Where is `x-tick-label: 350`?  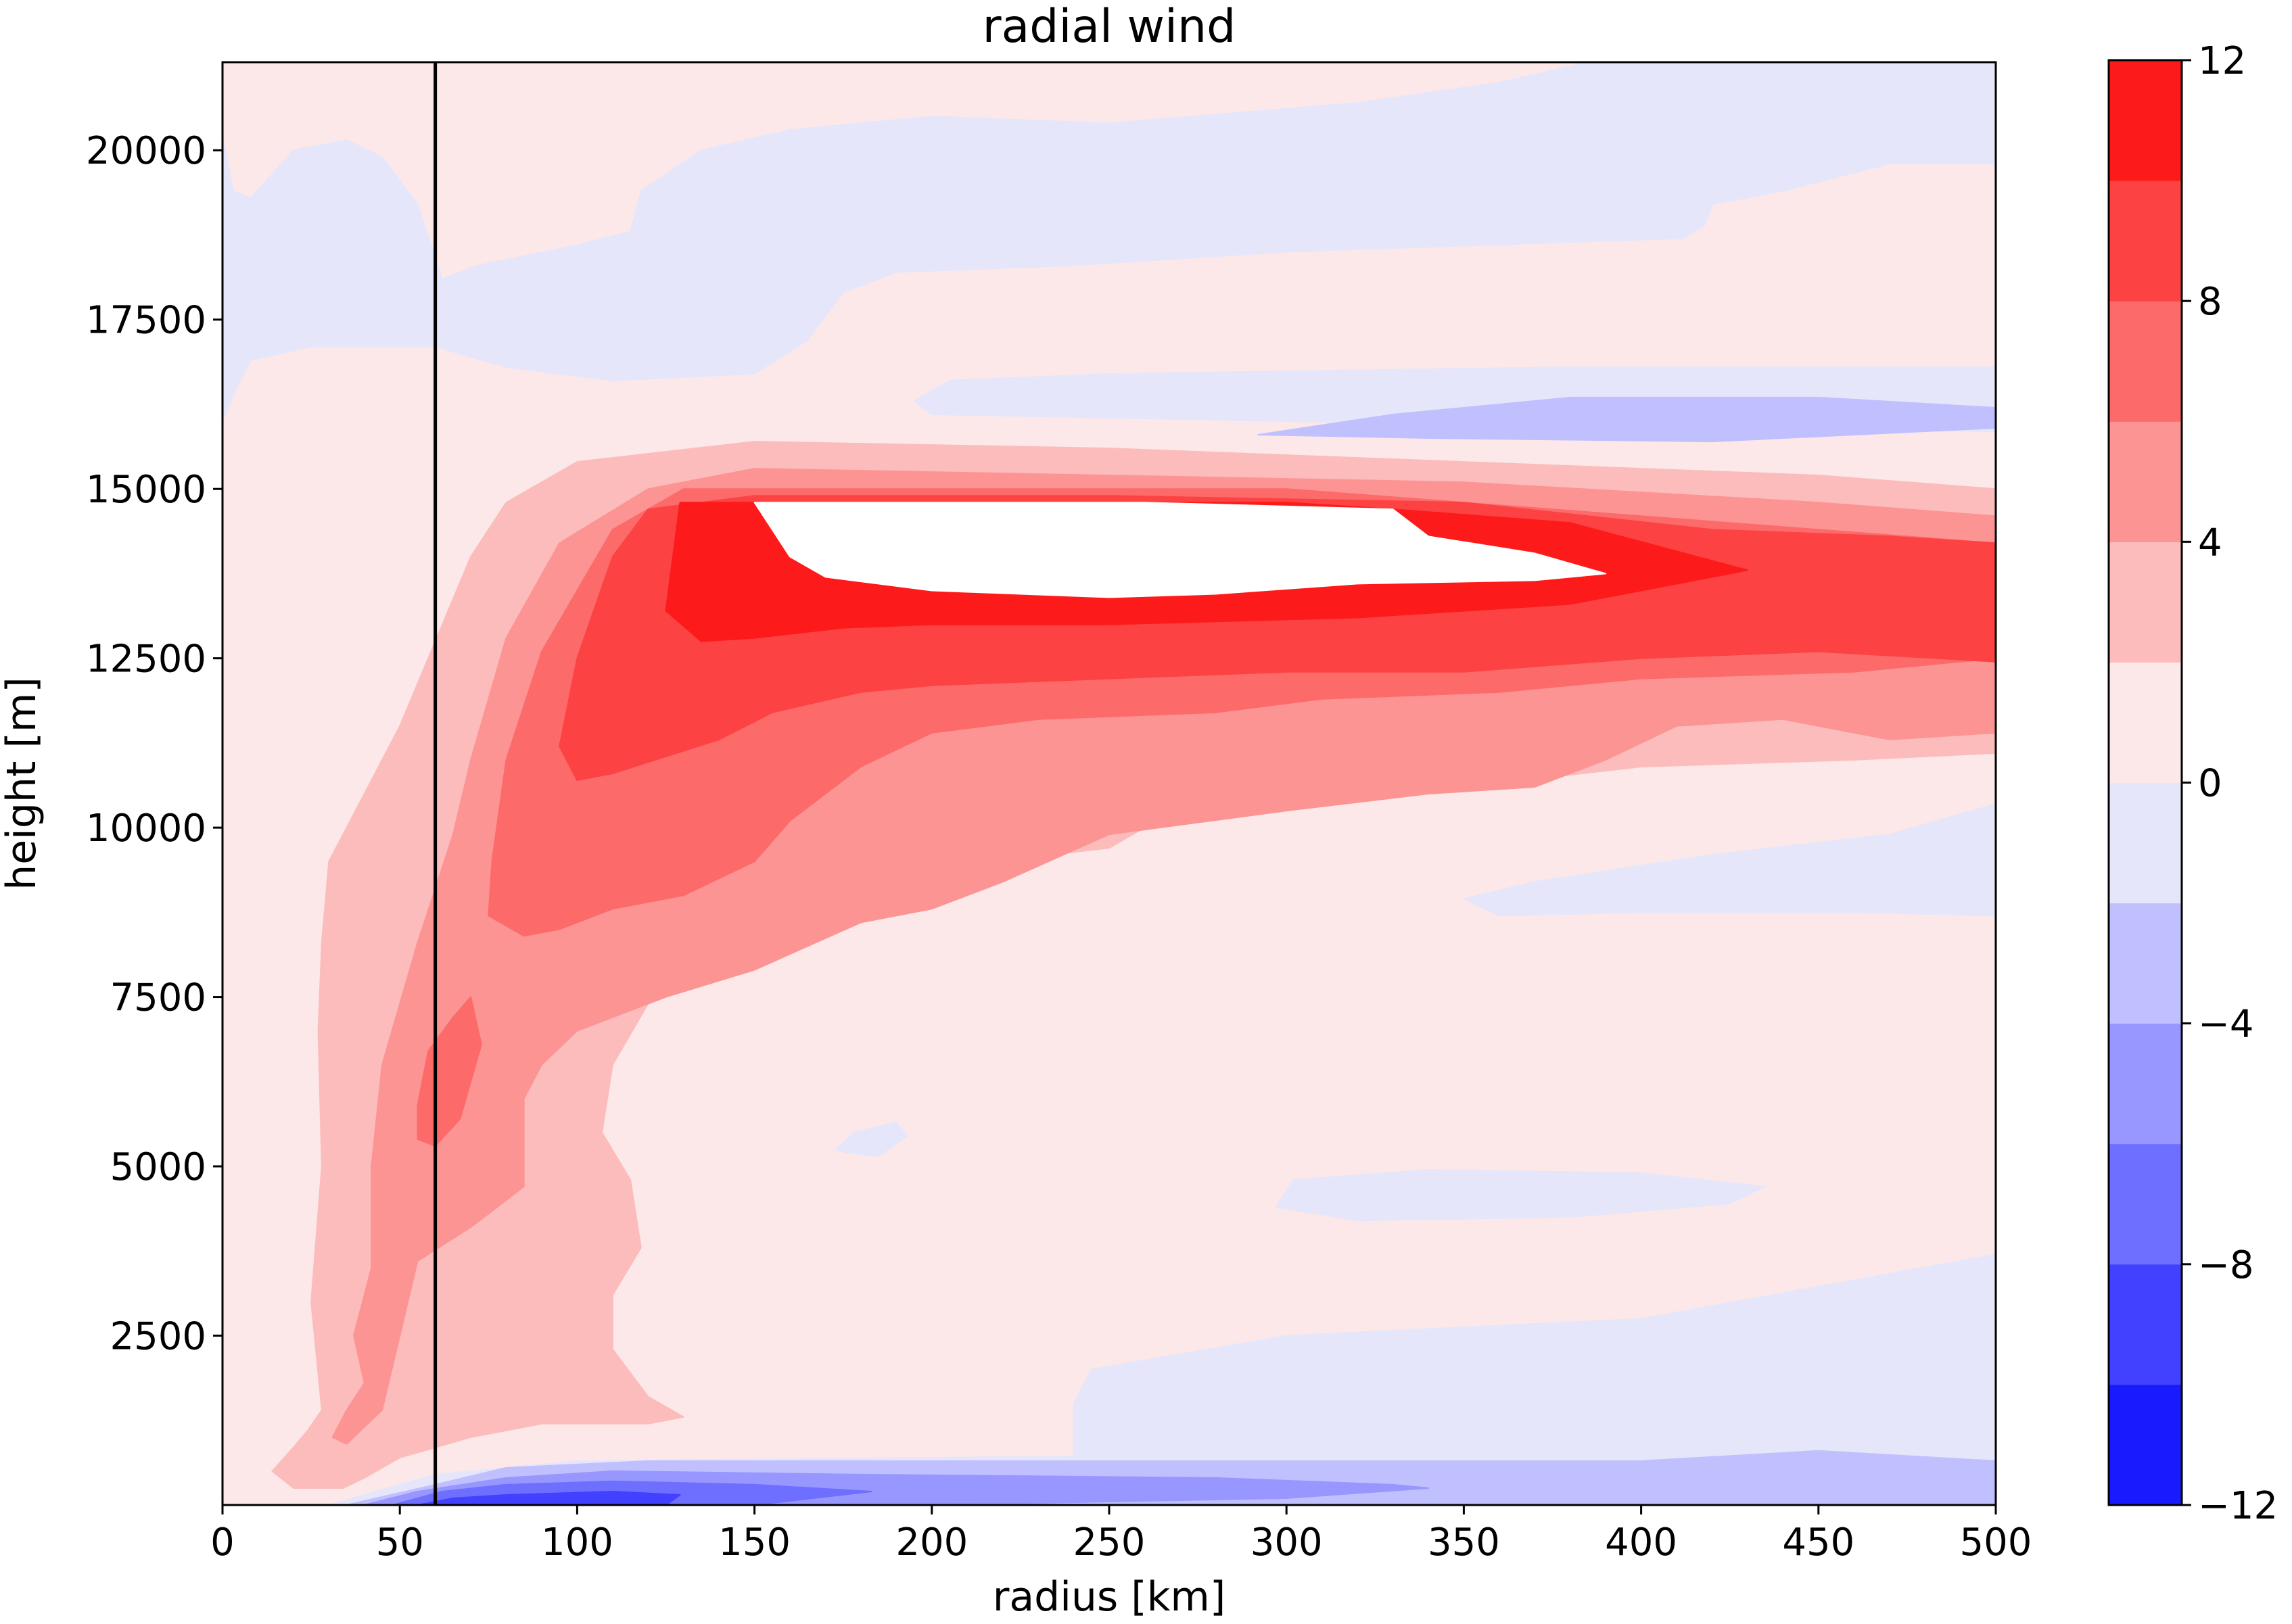
x-tick-label: 350 is located at coordinates (1464, 1543).